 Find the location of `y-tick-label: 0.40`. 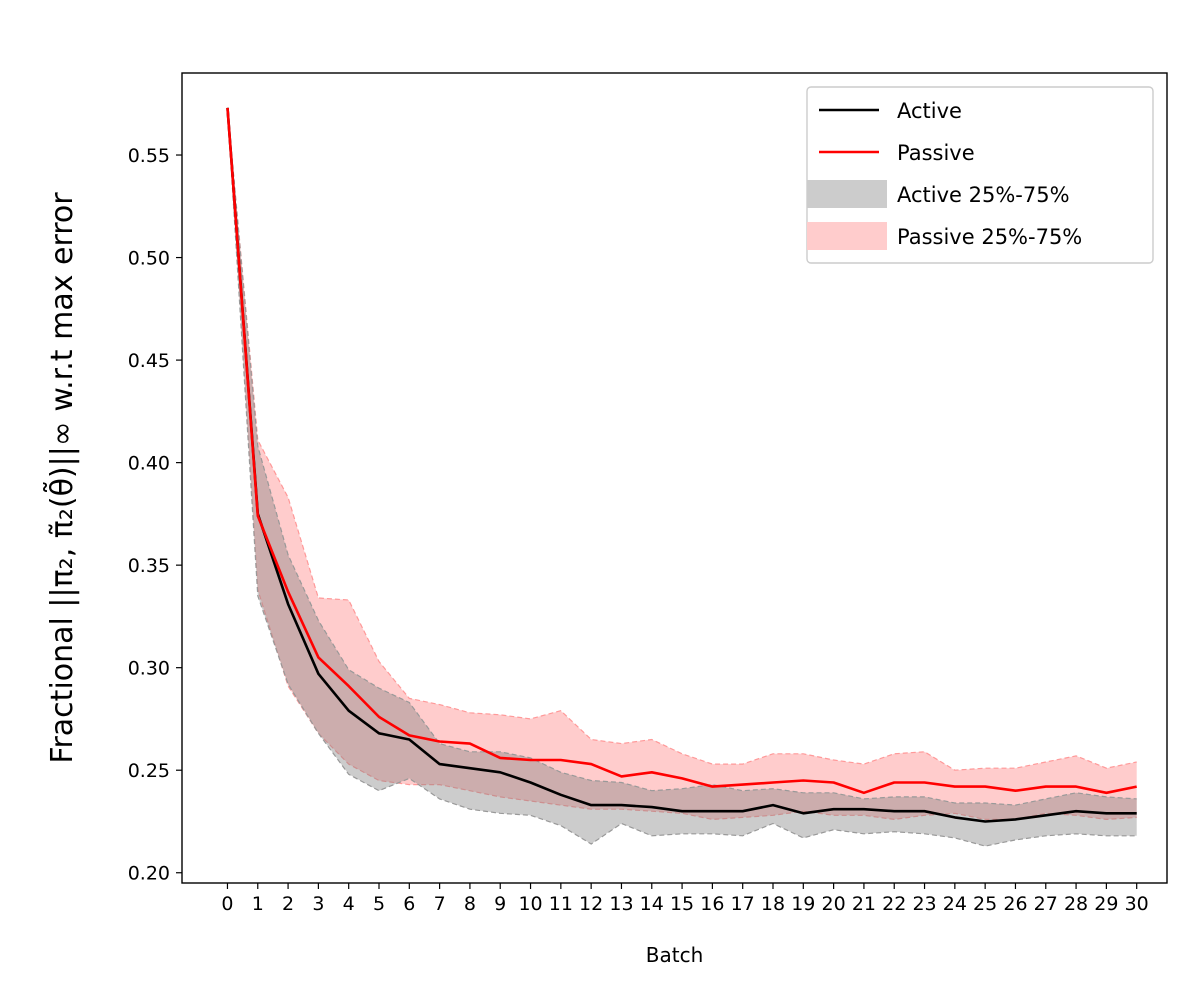

y-tick-label: 0.40 is located at coordinates (149, 464).